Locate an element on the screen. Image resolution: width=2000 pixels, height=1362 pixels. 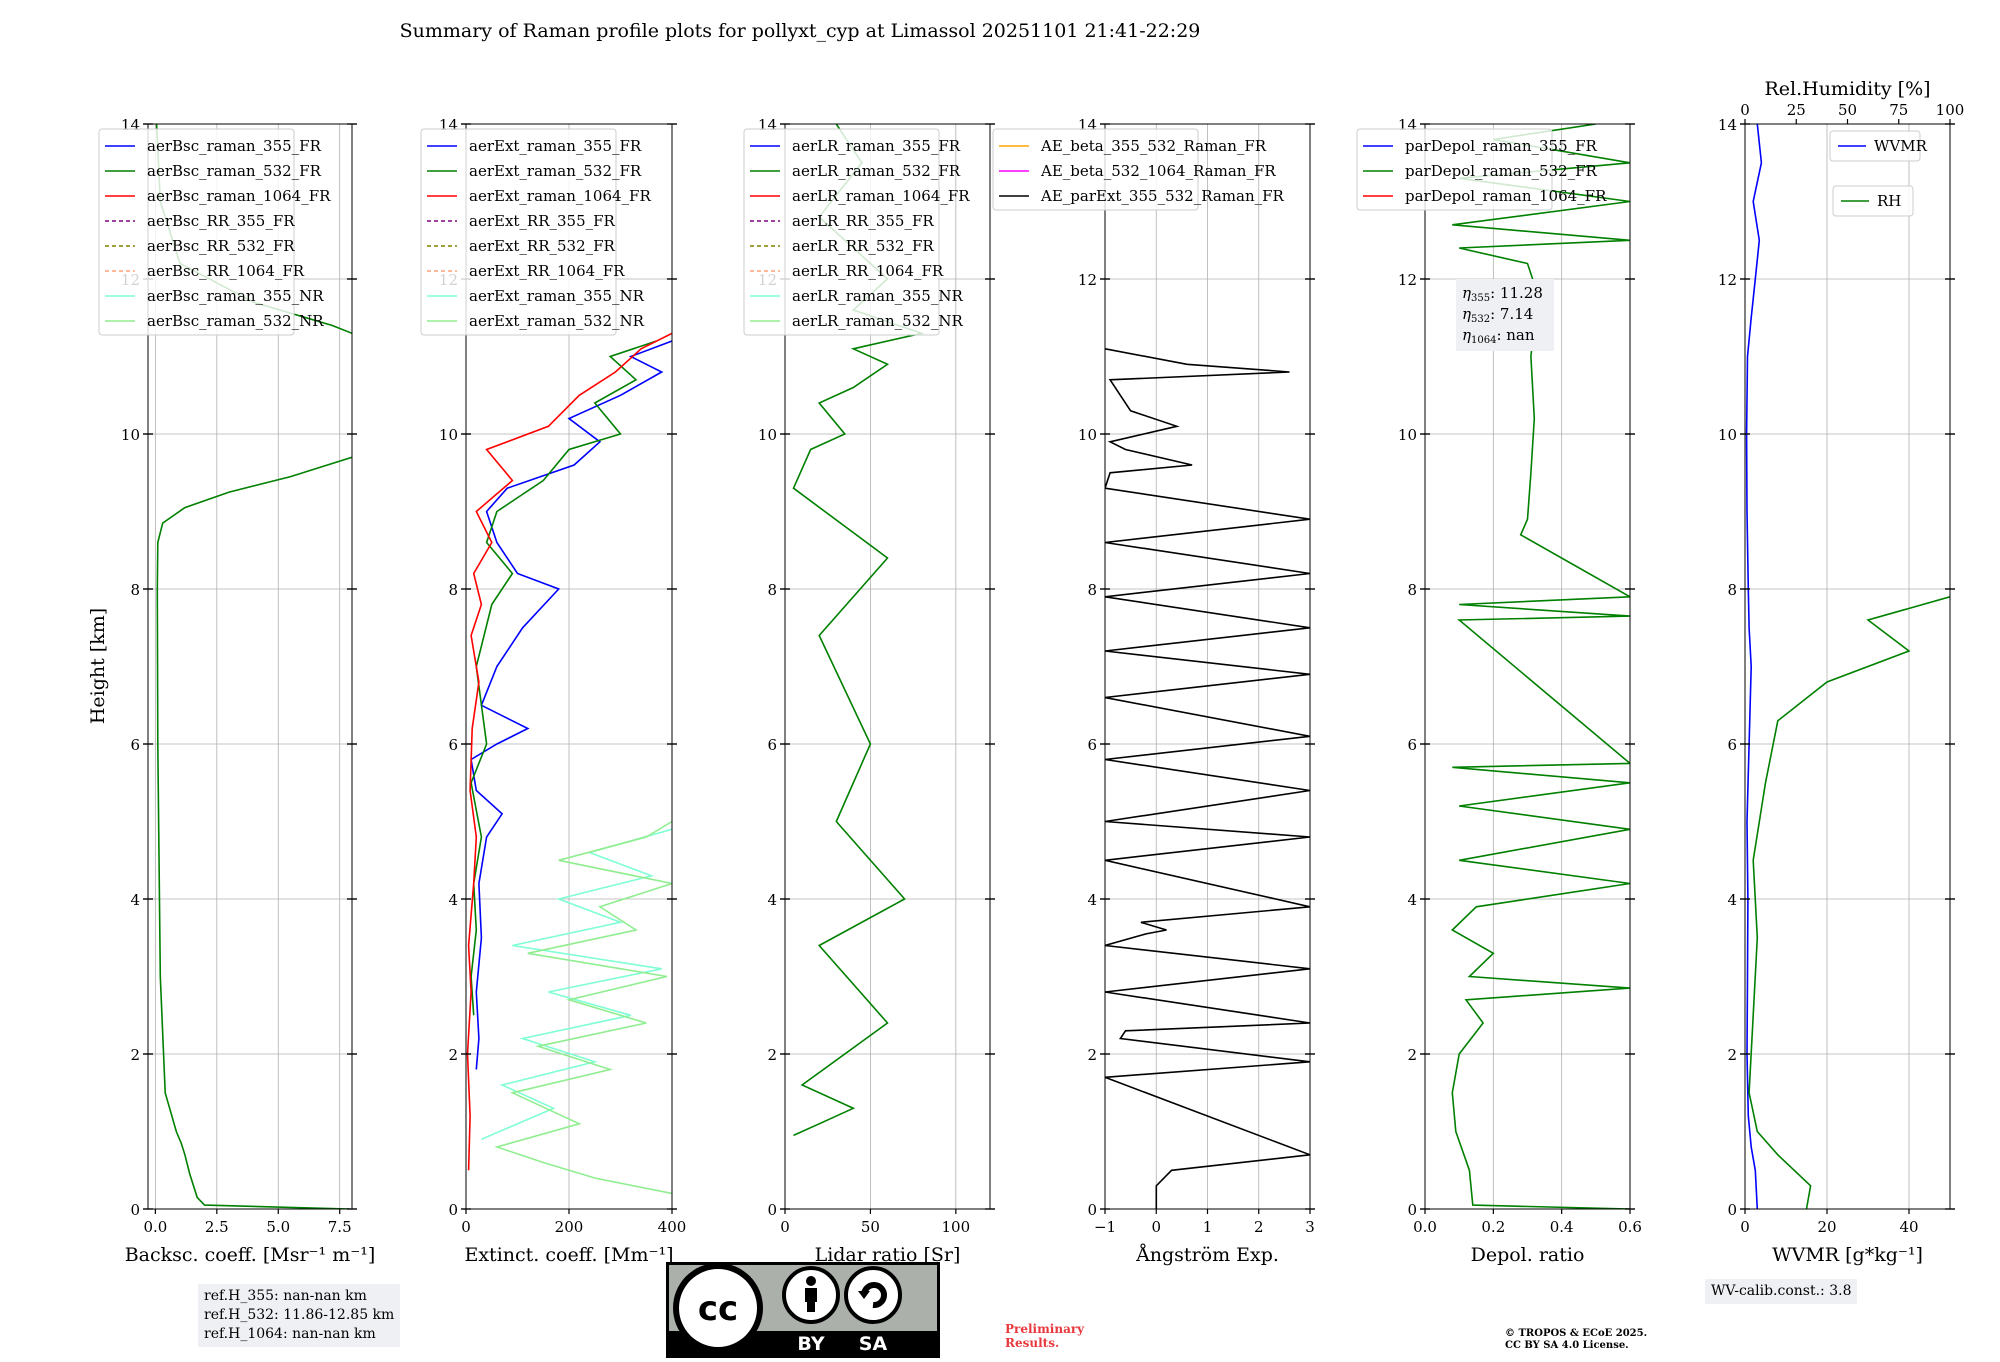
copyright-line-1: © TROPOS & ECoE 2025. is located at coordinates (1576, 1333).